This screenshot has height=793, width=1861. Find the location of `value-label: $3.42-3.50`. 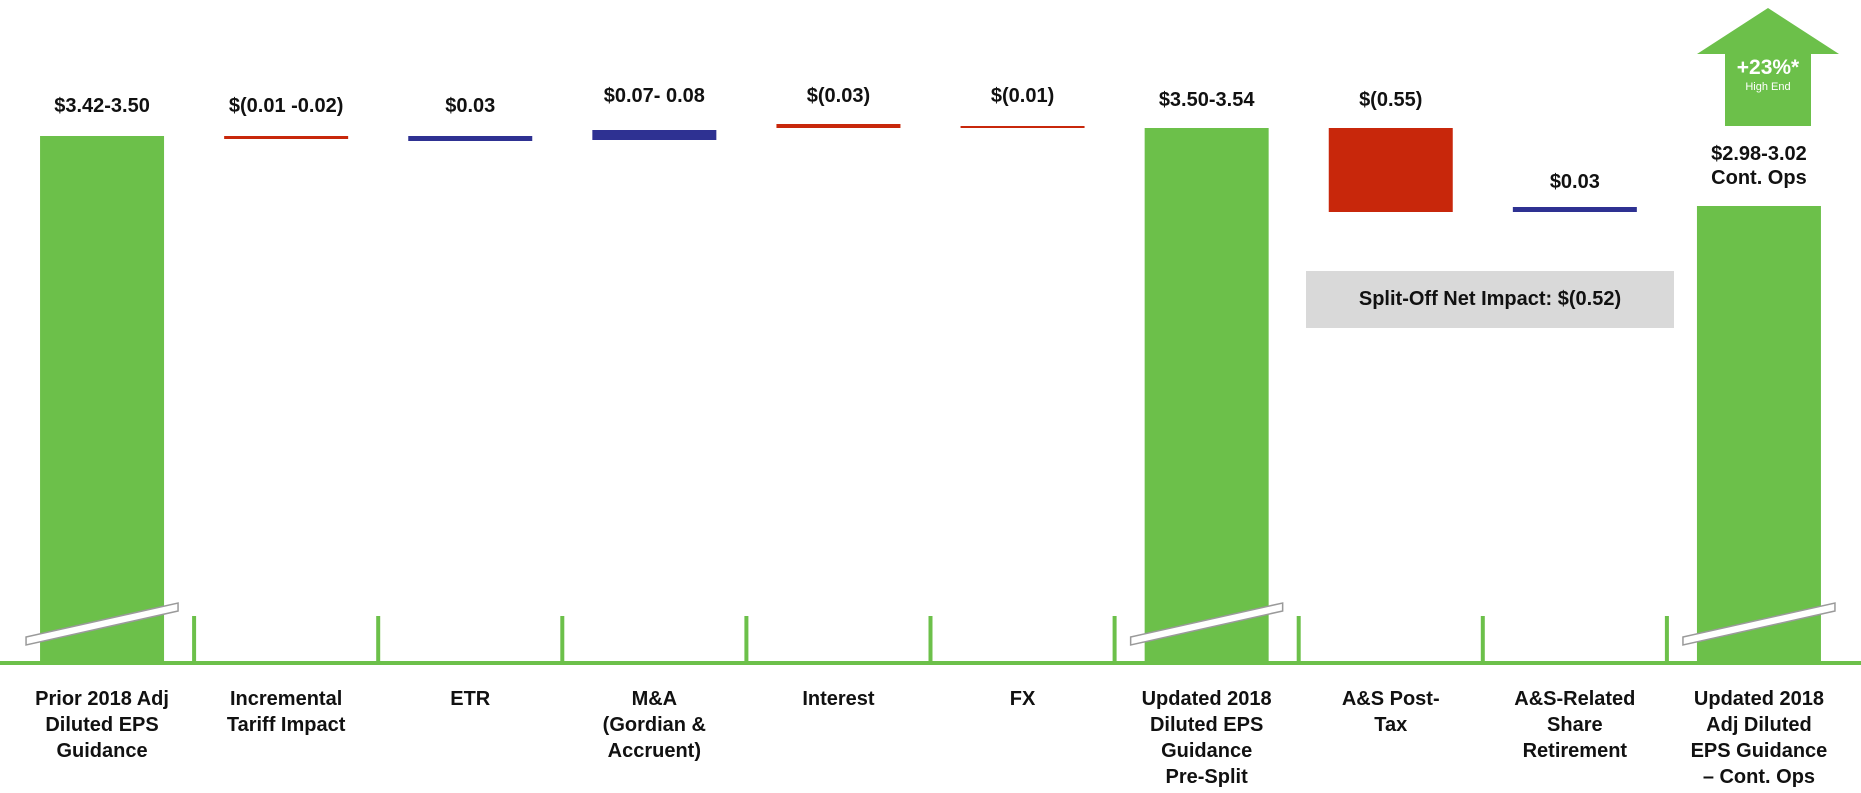

value-label: $3.42-3.50 is located at coordinates (102, 106).